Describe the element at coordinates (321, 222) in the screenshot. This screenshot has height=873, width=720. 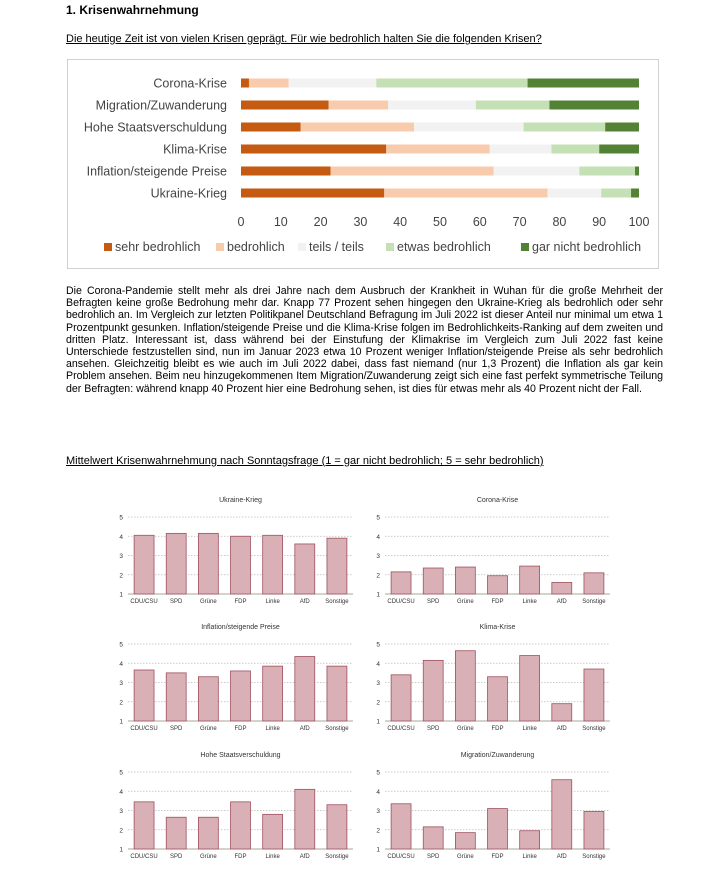
I see `x-tick-label: 20` at that location.